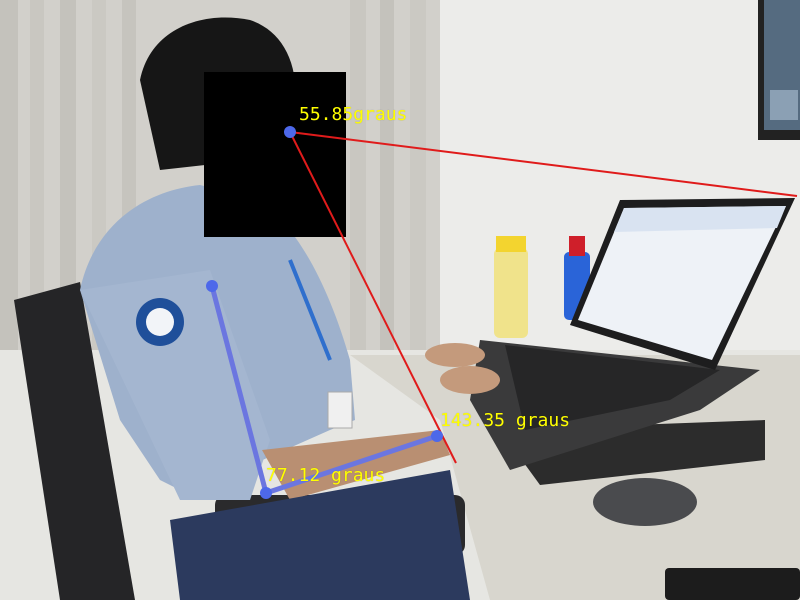 This screenshot has width=800, height=600. What do you see at coordinates (325, 476) in the screenshot?
I see `elbow-angle-label: 77.12 graus` at bounding box center [325, 476].